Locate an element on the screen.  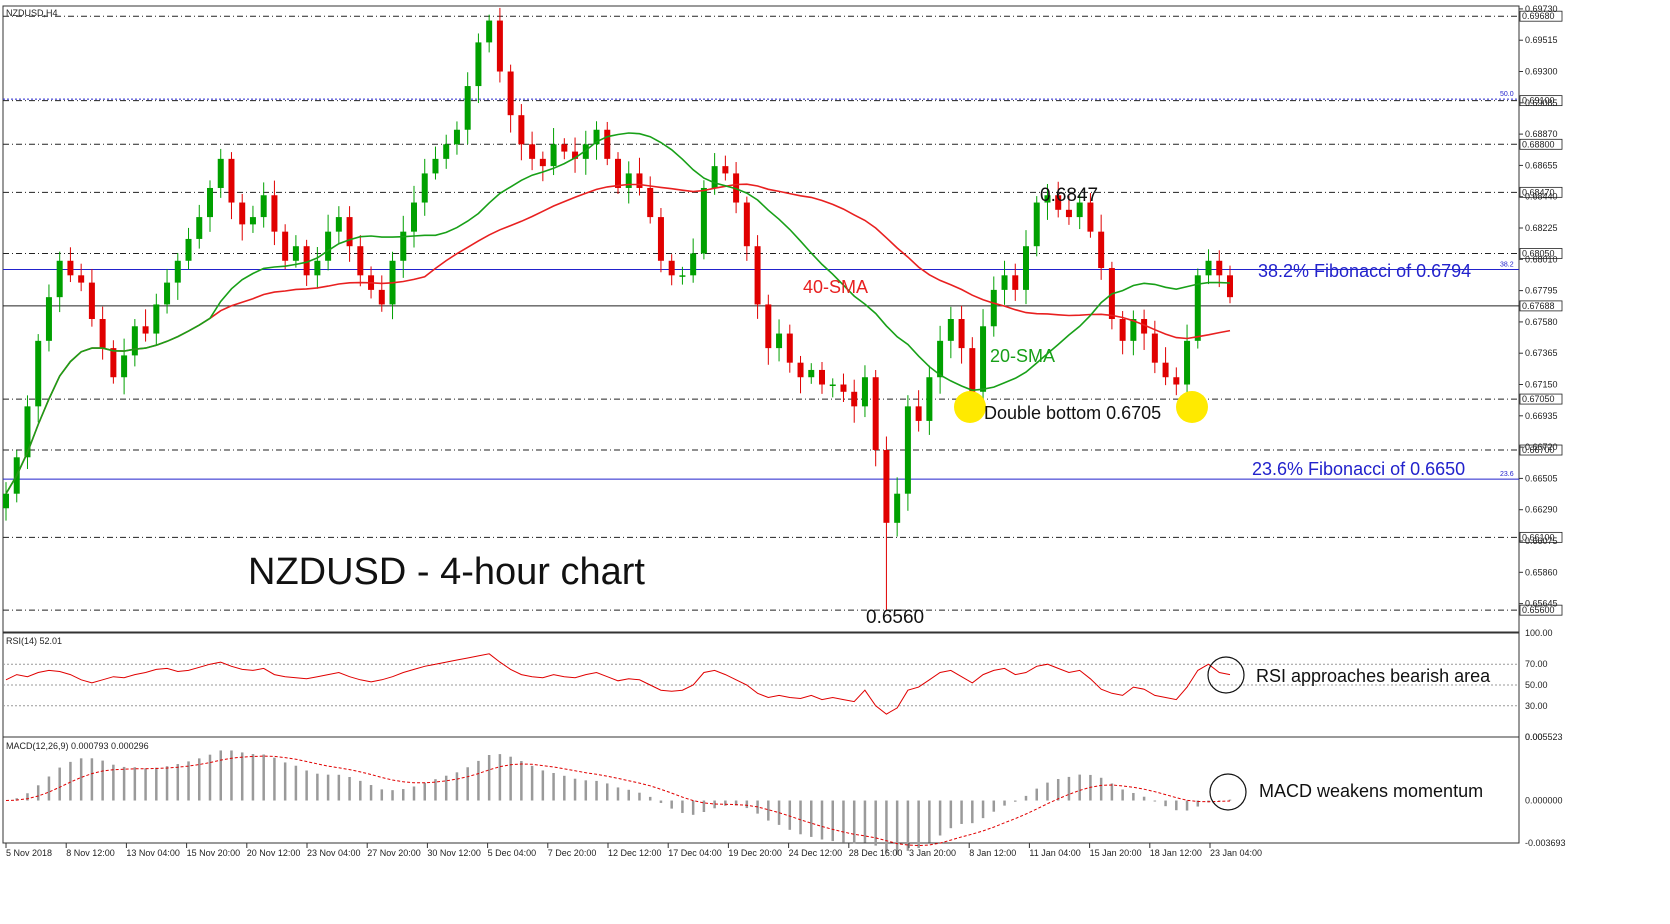
price-tick-label: 0.67365 is located at coordinates (1541, 353).